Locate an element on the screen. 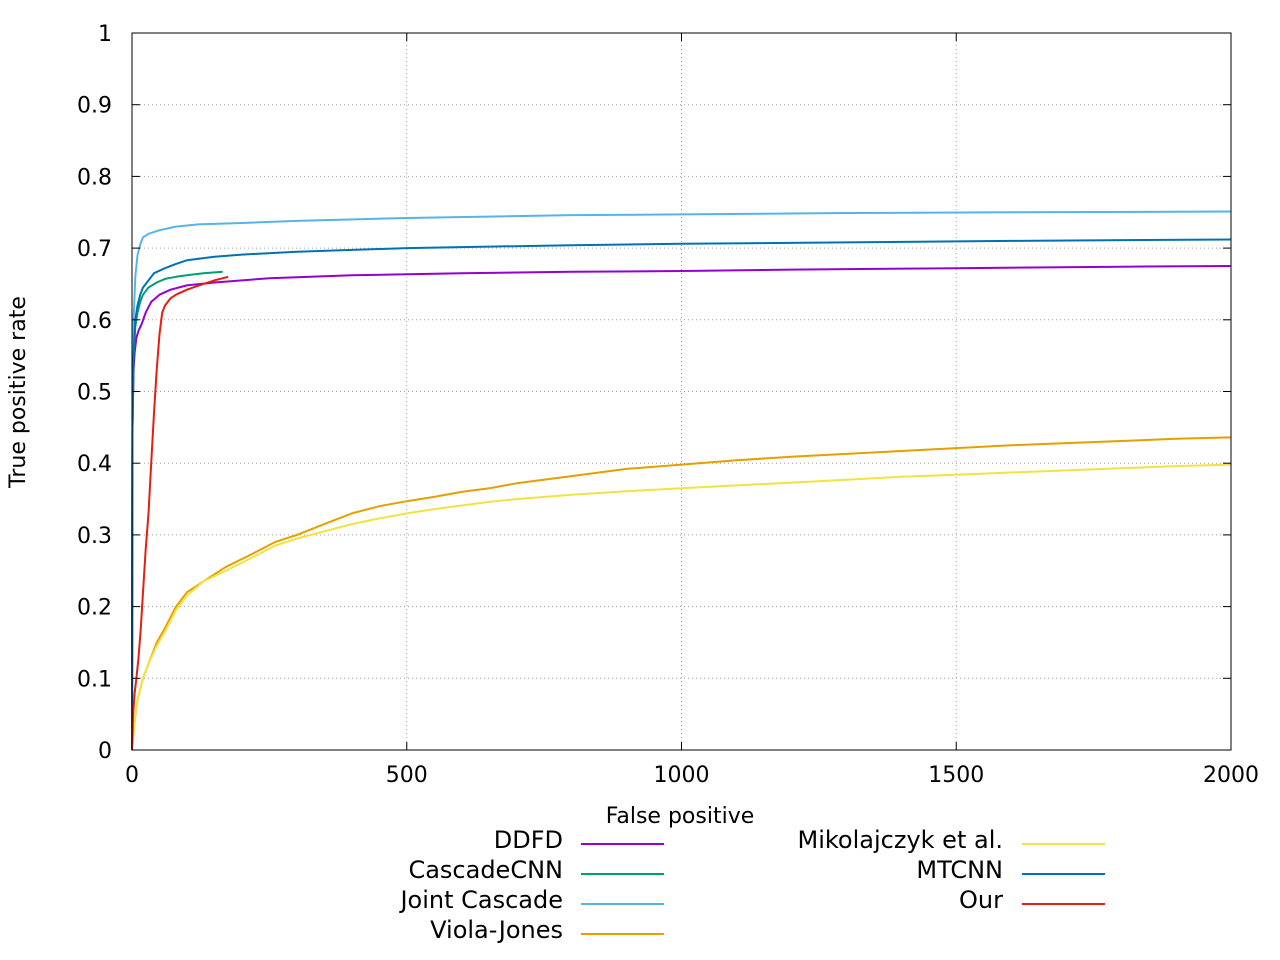  legend-label-cascadecnn: CascadeCNN is located at coordinates (485, 870).